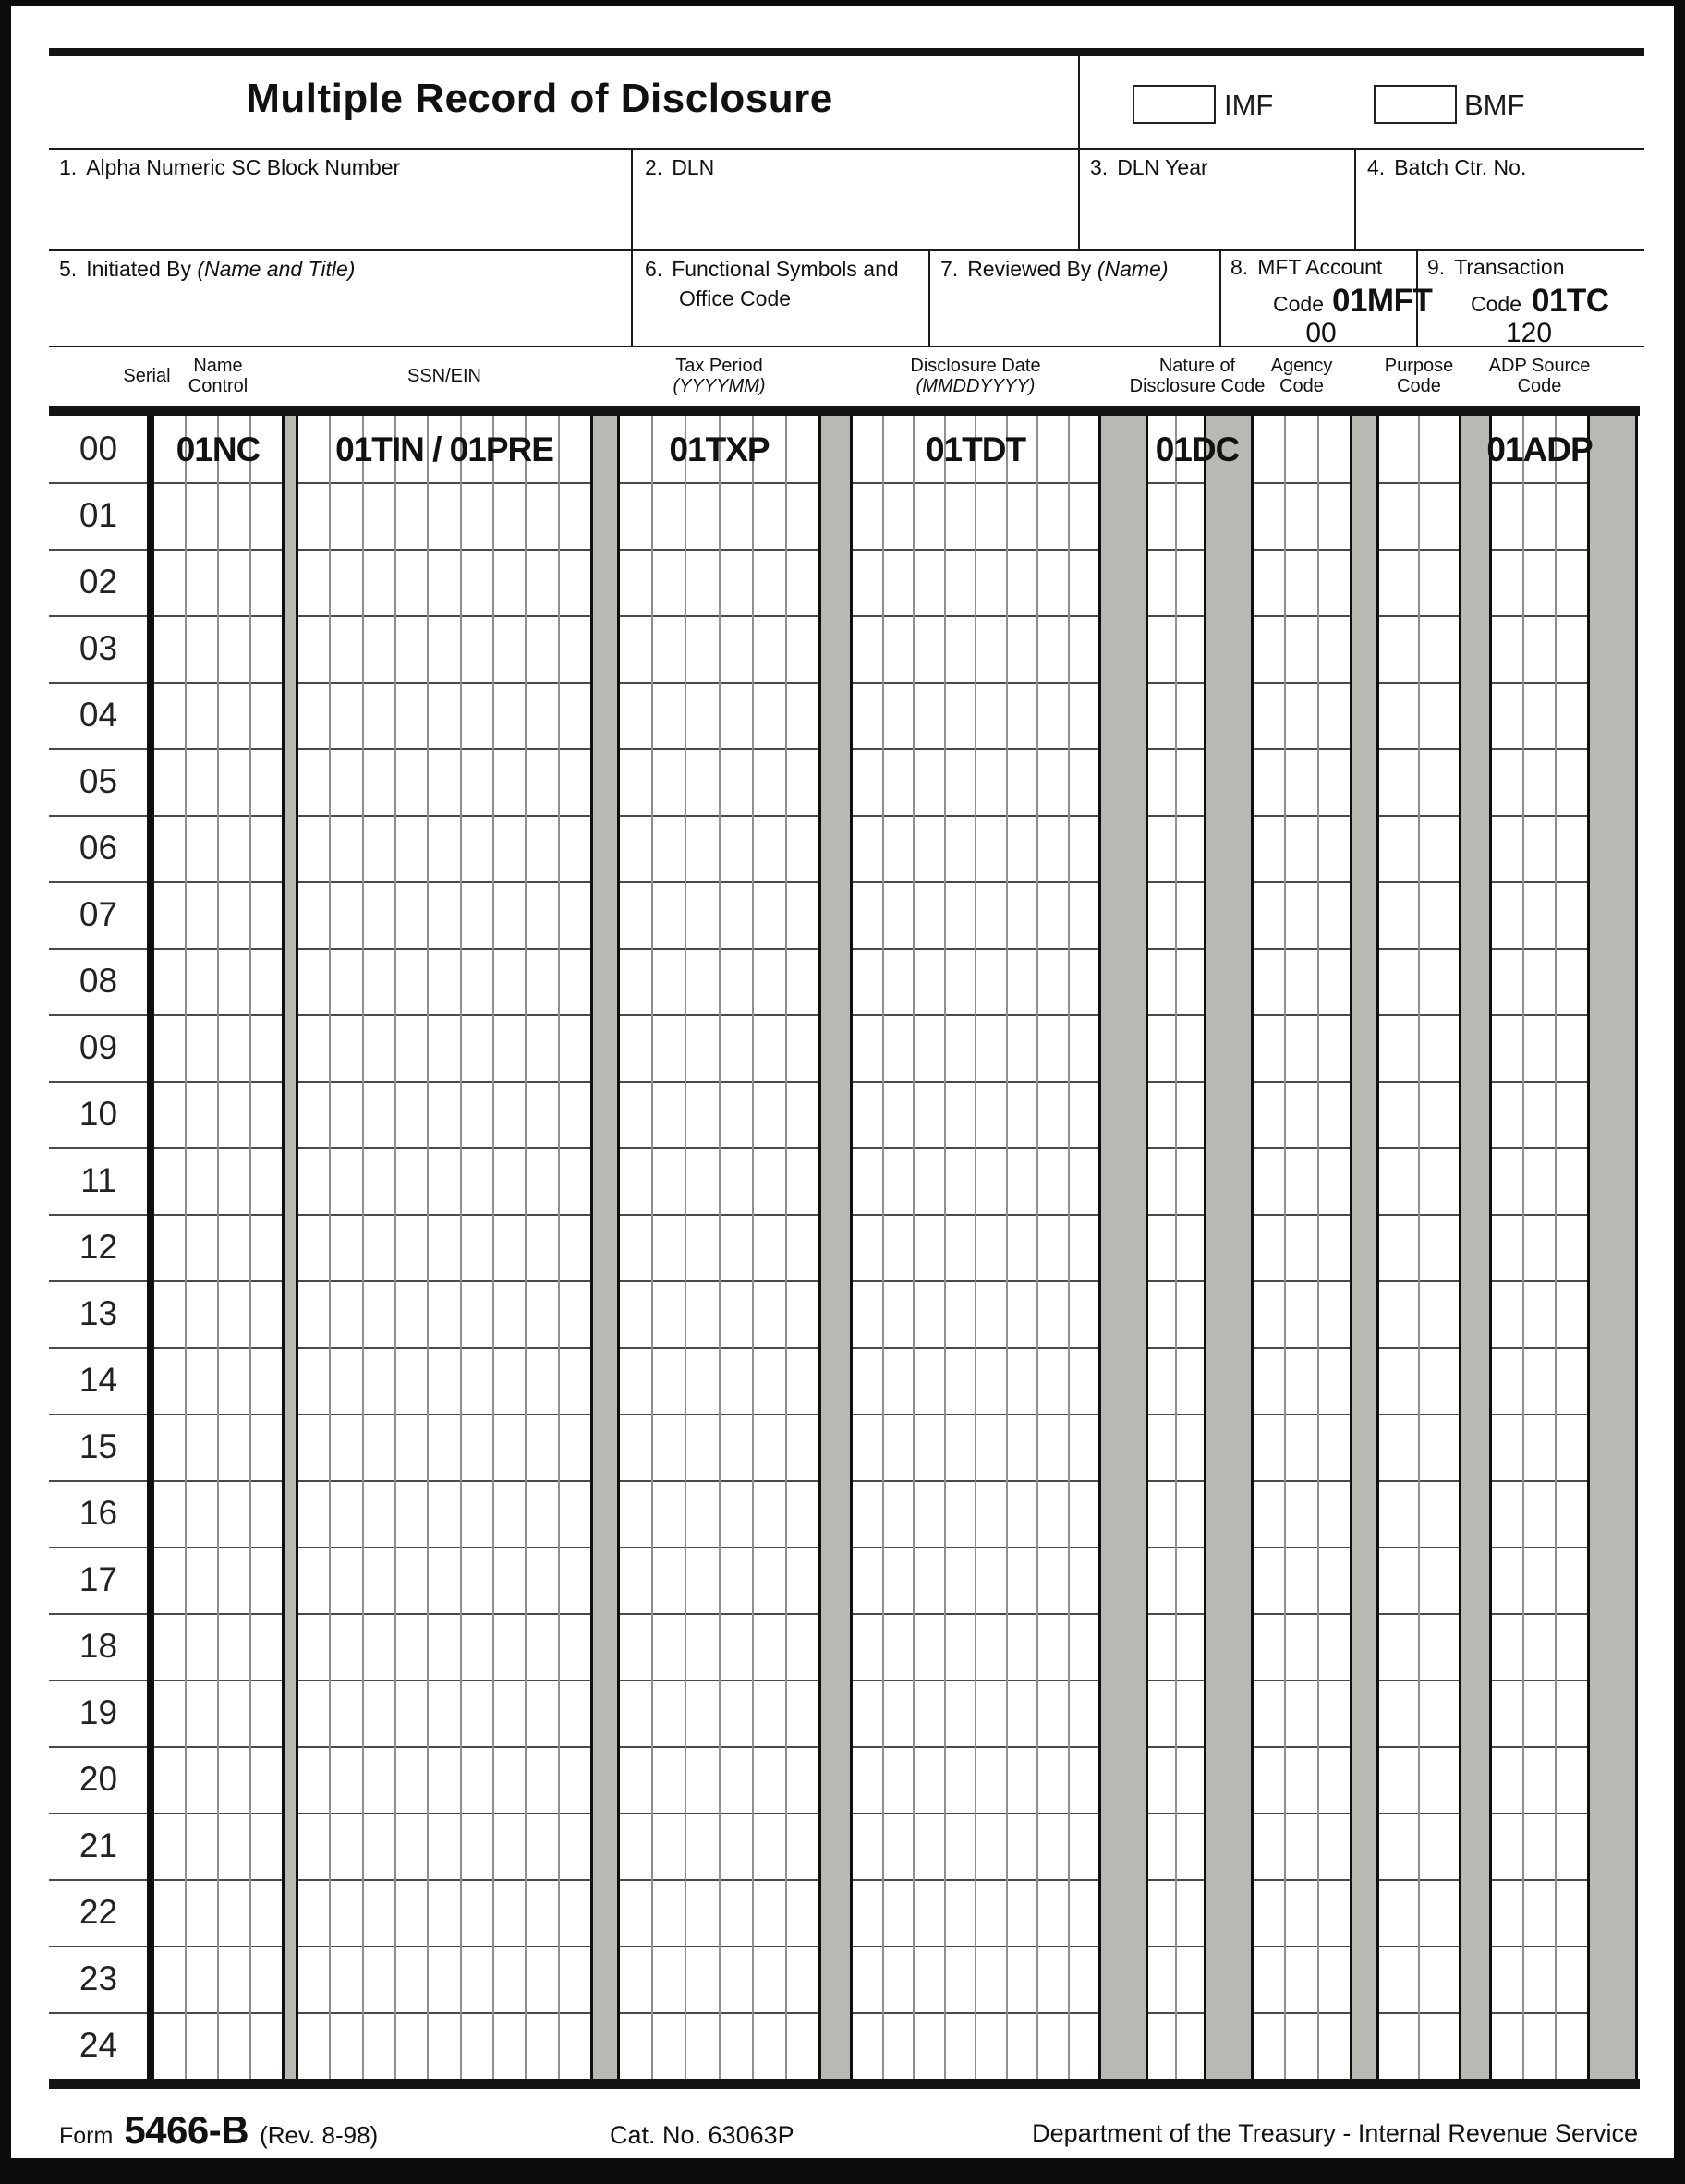 The image size is (1685, 2184). What do you see at coordinates (207, 269) in the screenshot?
I see `field-5-label: 5. Initiated By (Name and Title)` at bounding box center [207, 269].